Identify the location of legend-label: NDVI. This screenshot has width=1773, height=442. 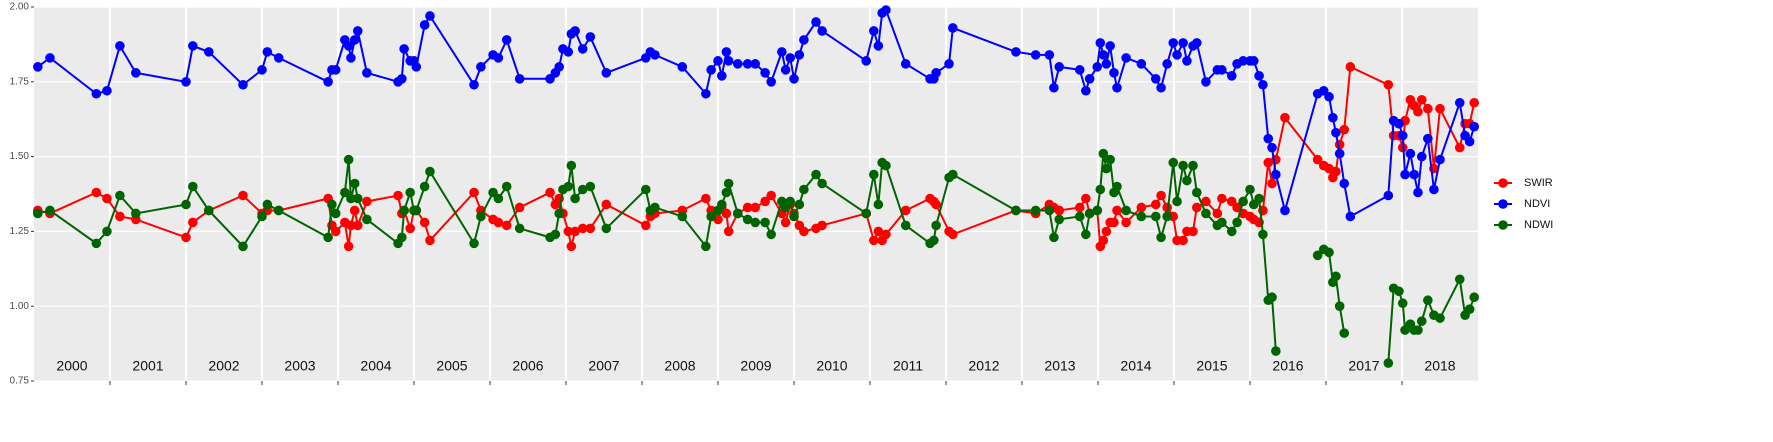
(1537, 204).